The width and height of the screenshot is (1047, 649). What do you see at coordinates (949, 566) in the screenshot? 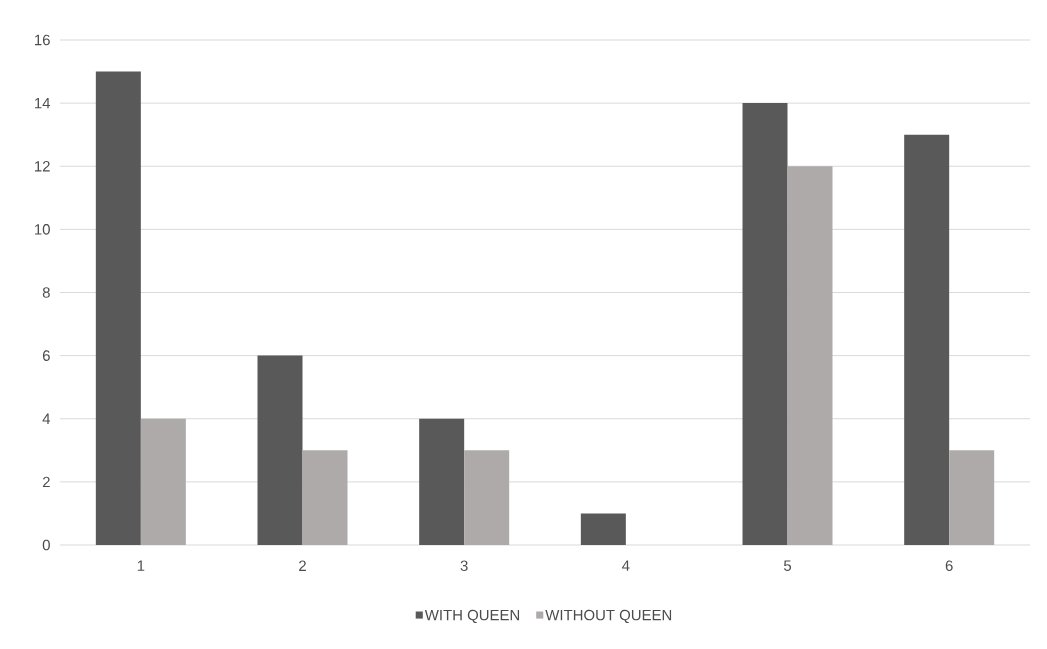
I see `x-tick-label: 6` at bounding box center [949, 566].